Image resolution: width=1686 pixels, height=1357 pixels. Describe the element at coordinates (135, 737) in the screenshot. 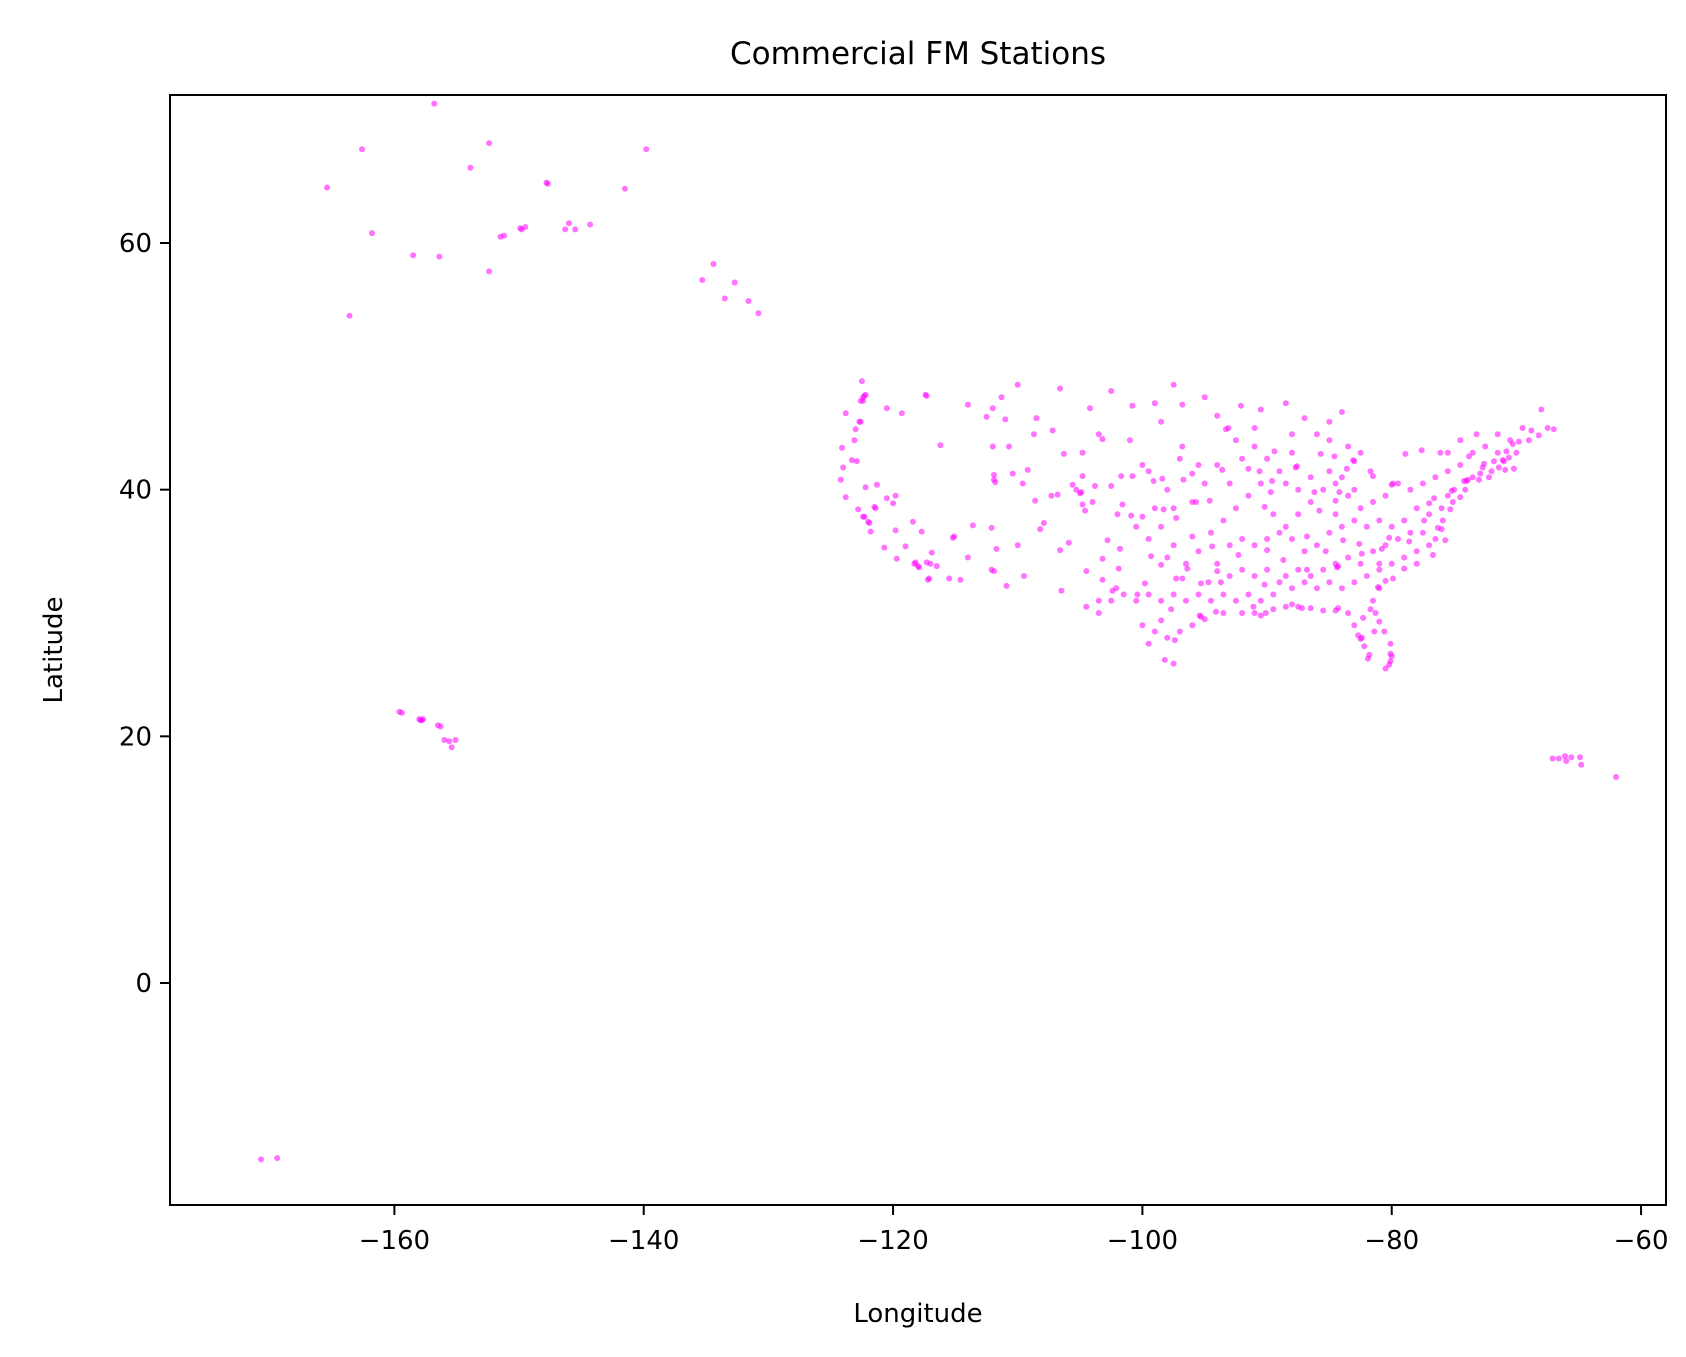

I see `y-tick-label: 20` at that location.